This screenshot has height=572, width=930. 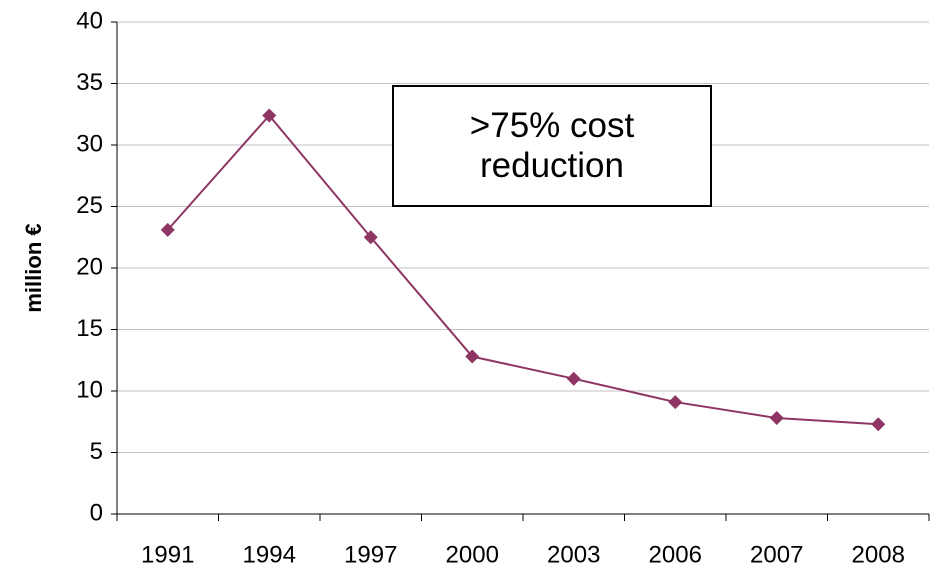 I want to click on y-tick-label: 5, so click(x=96, y=451).